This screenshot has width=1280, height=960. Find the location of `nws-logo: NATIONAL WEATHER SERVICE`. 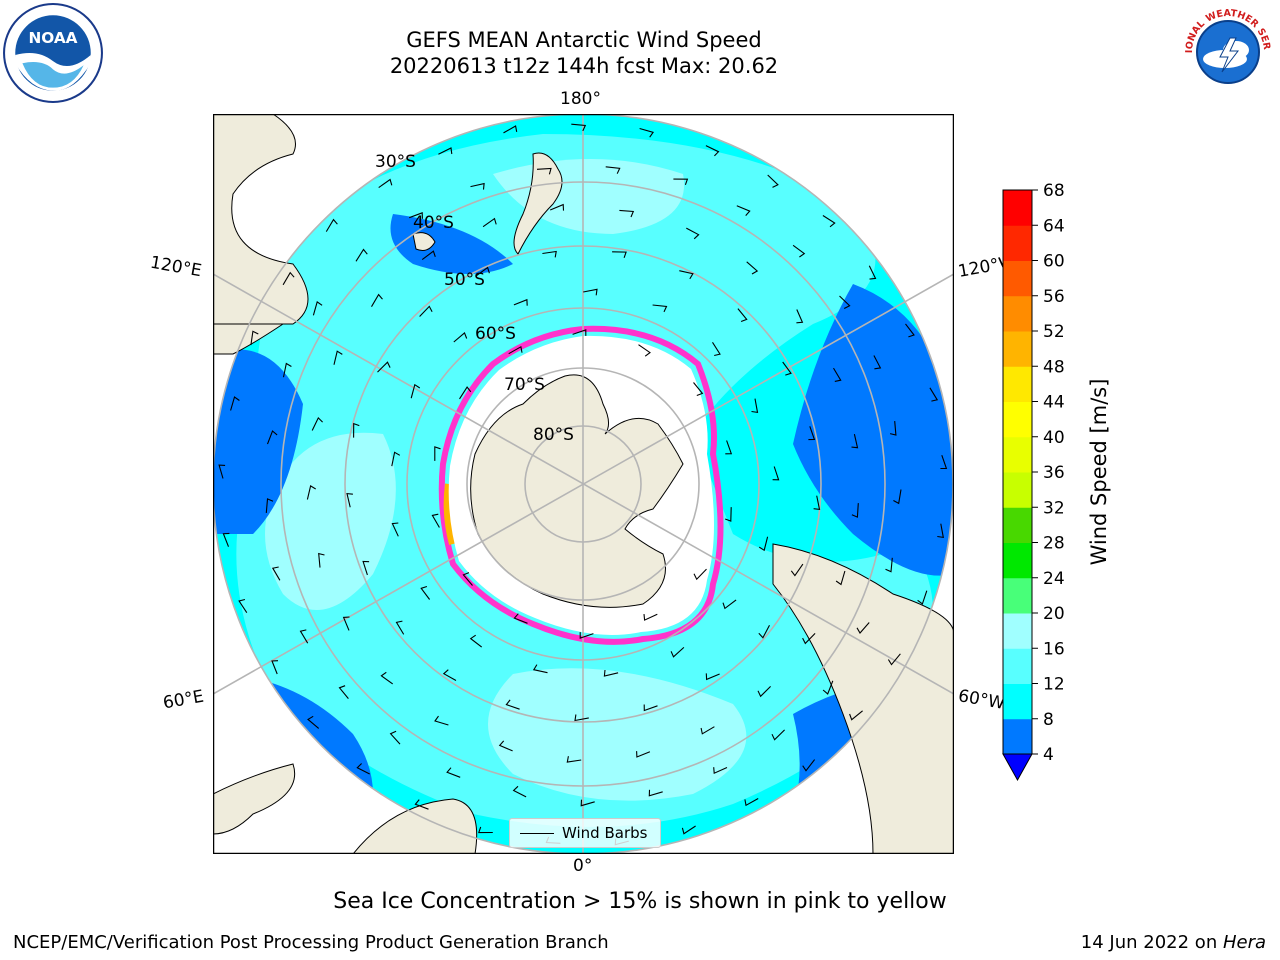

nws-logo: NATIONAL WEATHER SERVICE is located at coordinates (1227, 51).